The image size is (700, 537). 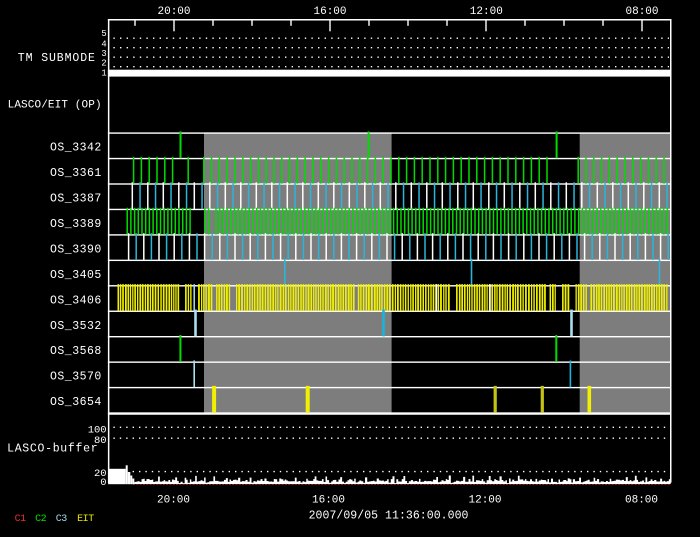 What do you see at coordinates (100, 441) in the screenshot?
I see `svg-text: 80` at bounding box center [100, 441].